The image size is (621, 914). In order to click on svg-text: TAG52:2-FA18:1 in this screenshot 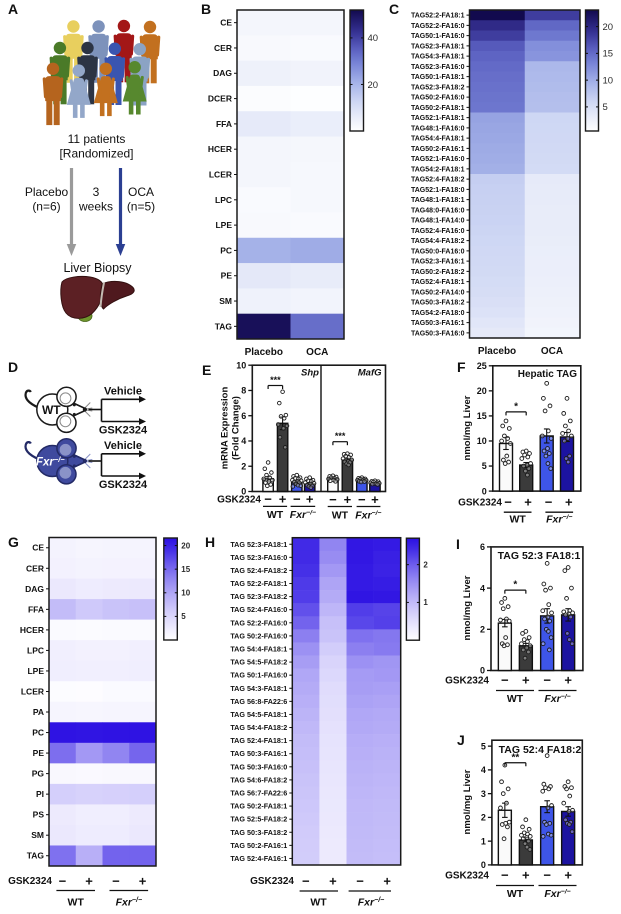, I will do `click(438, 16)`.